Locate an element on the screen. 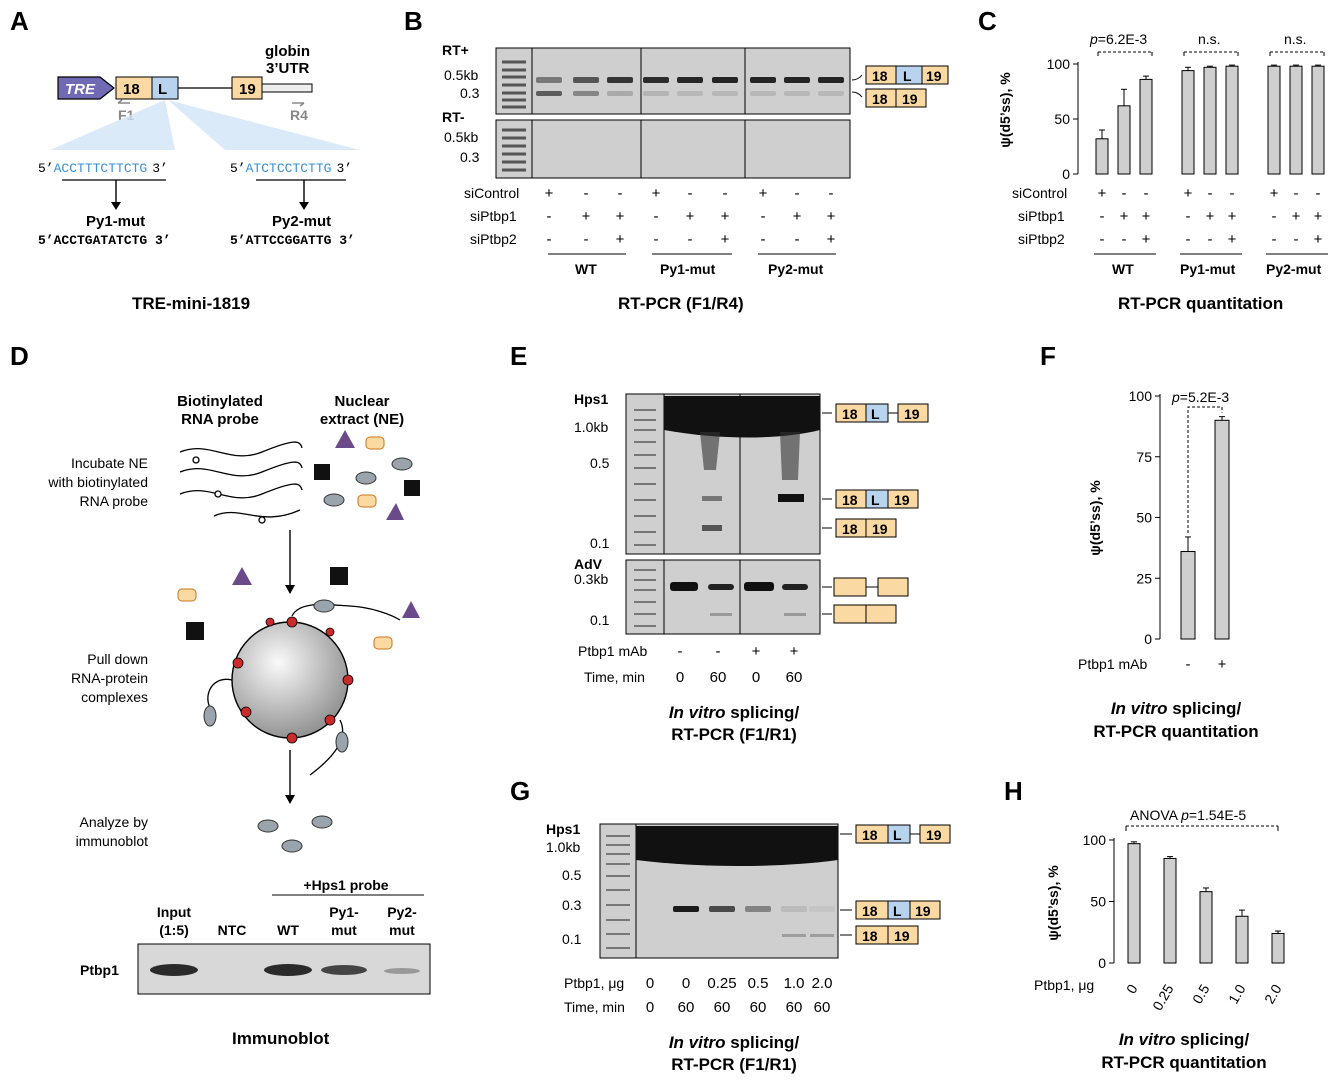  g-row2-value: 60 is located at coordinates (686, 1007).